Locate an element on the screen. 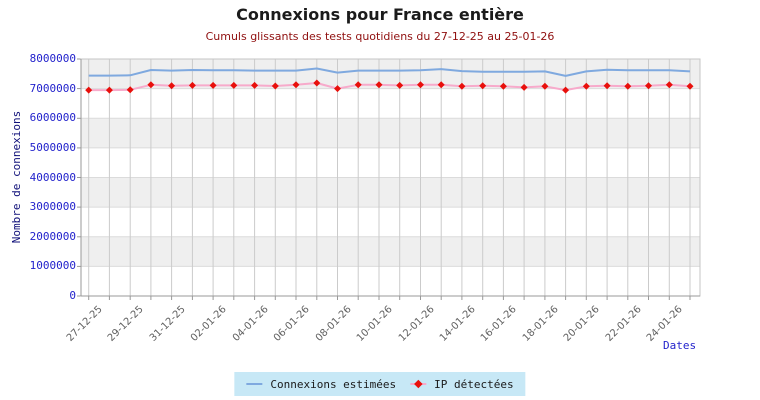 The width and height of the screenshot is (760, 400). y-tick-label: 6000000 is located at coordinates (52, 118).